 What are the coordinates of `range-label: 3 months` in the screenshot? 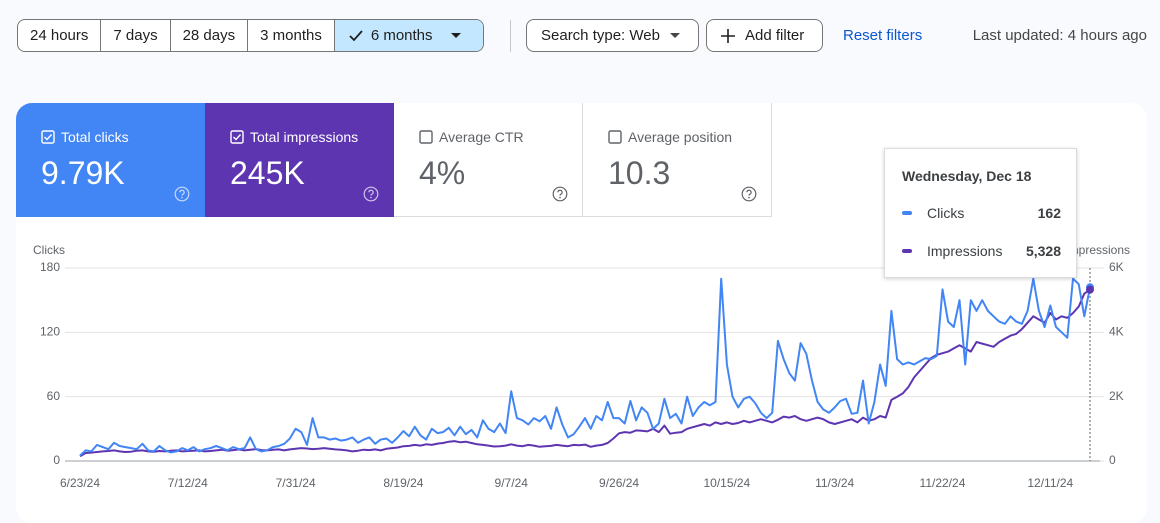 It's located at (291, 35).